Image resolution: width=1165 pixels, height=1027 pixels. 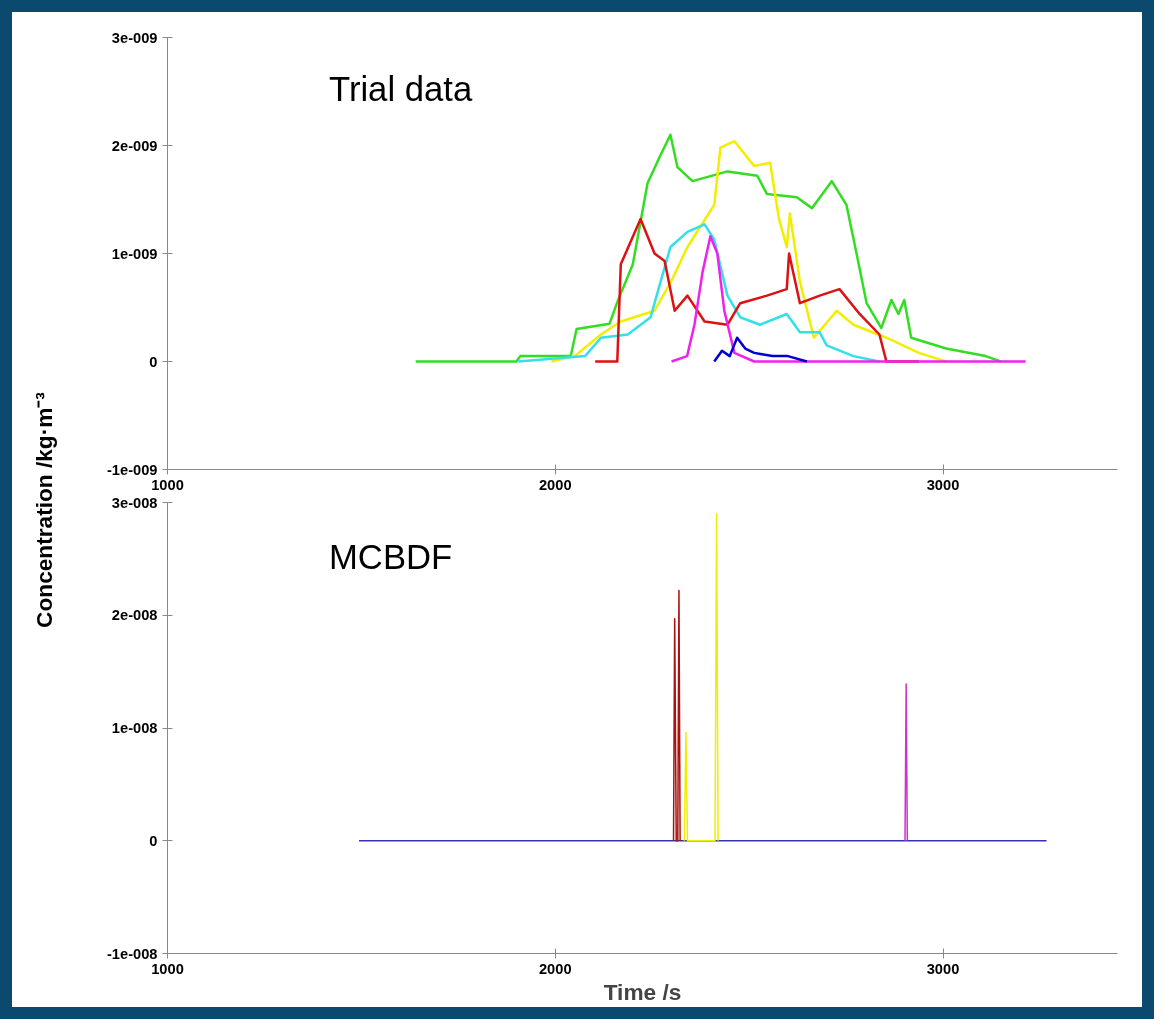 I want to click on x-axis-title: Time /s, so click(x=642, y=991).